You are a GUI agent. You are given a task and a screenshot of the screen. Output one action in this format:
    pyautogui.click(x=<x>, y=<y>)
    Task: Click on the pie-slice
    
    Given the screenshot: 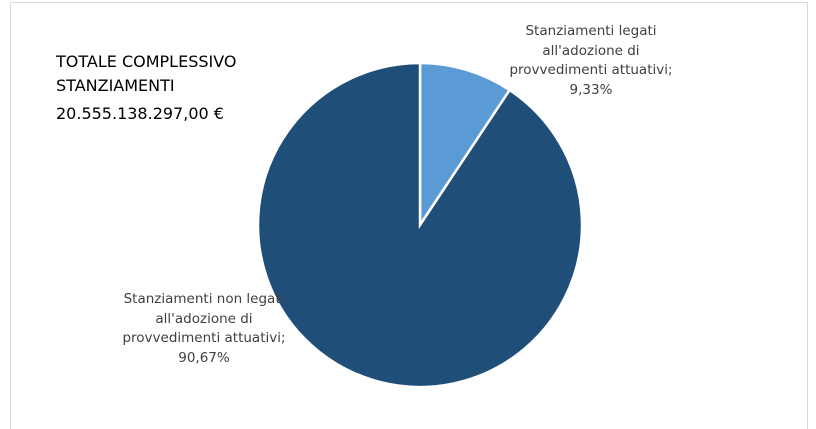 What is the action you would take?
    pyautogui.click(x=465, y=145)
    